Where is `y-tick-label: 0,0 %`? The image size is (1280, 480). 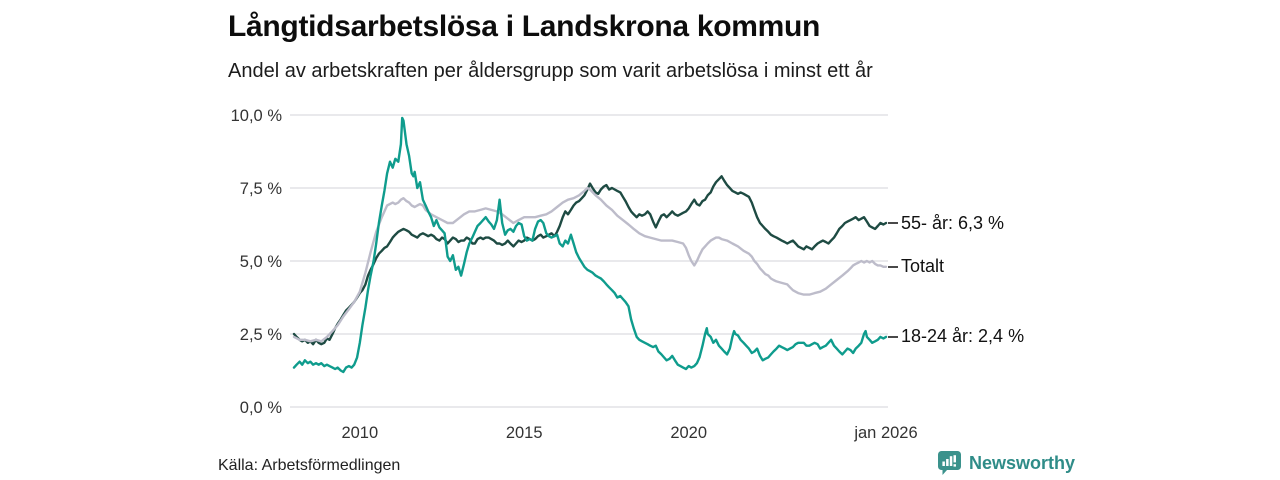
y-tick-label: 0,0 % is located at coordinates (261, 408).